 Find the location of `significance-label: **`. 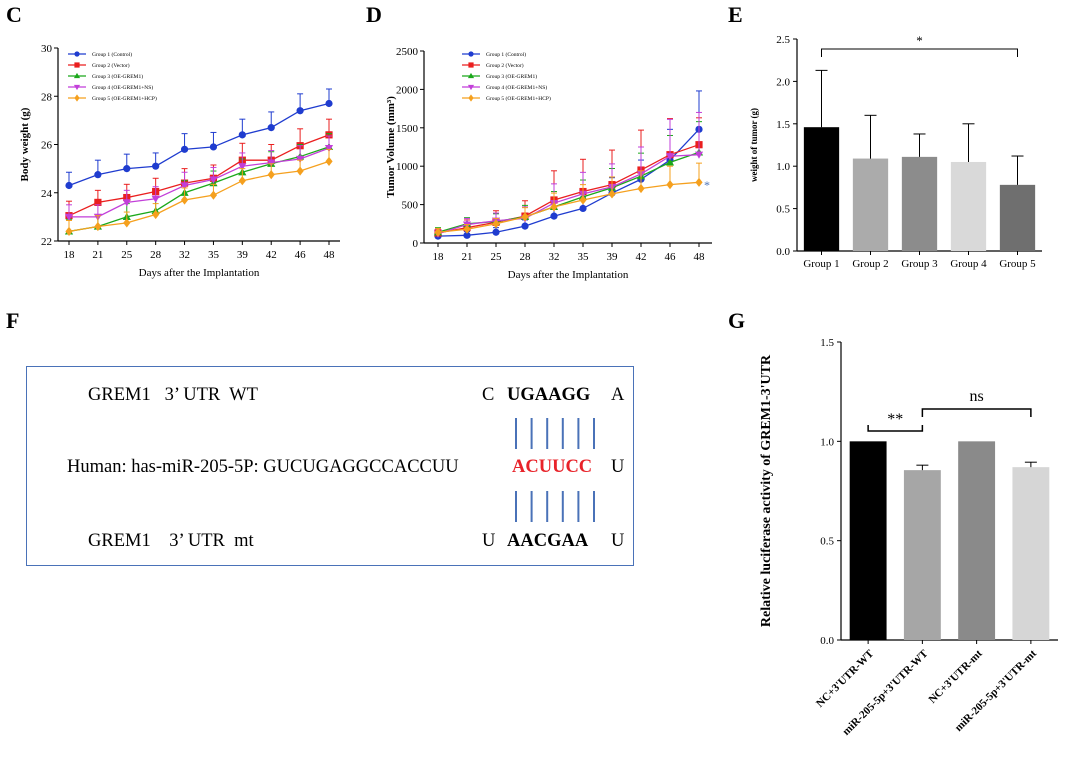

significance-label: ** is located at coordinates (895, 419).